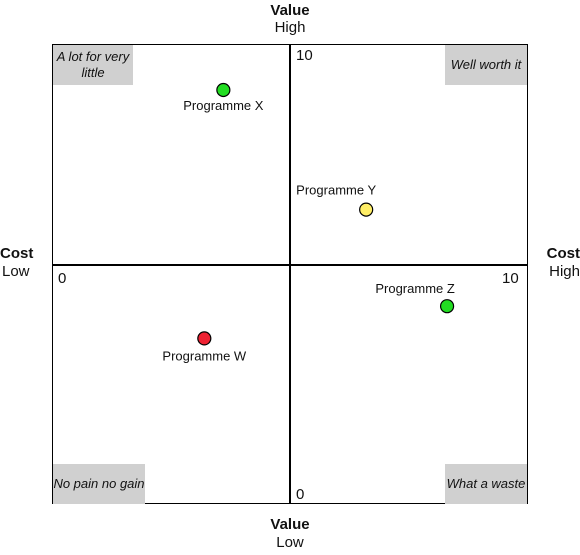  What do you see at coordinates (563, 253) in the screenshot?
I see `right-axis-title: Cost` at bounding box center [563, 253].